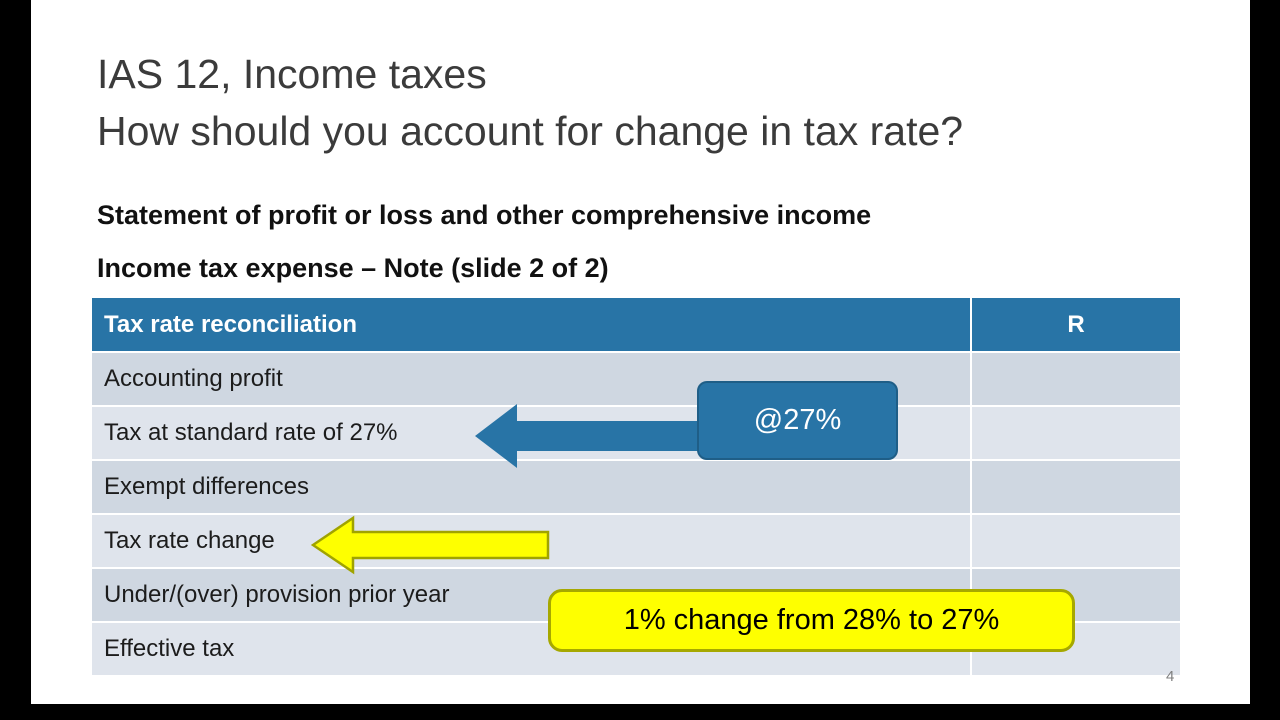  Describe the element at coordinates (430, 545) in the screenshot. I see `yellow-left-arrow-icon` at that location.